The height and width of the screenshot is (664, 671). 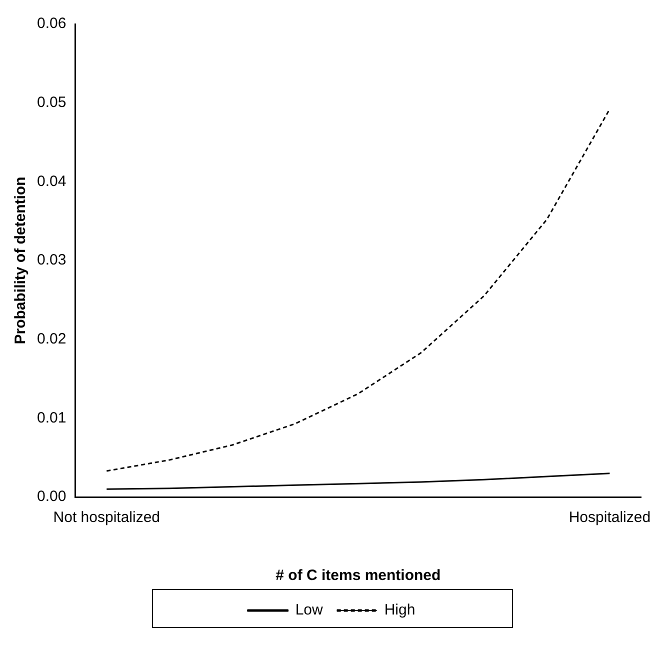 What do you see at coordinates (51, 417) in the screenshot?
I see `y-tick-label: 0.01` at bounding box center [51, 417].